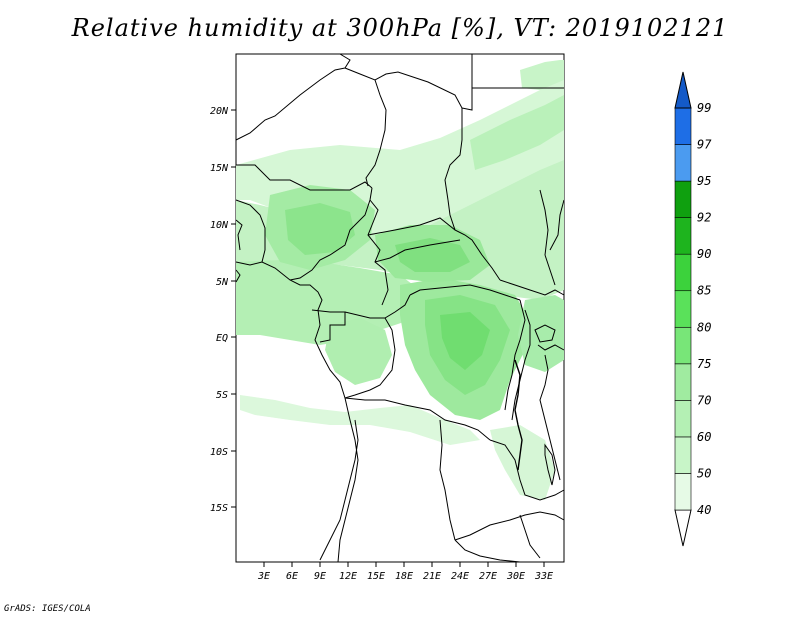 The width and height of the screenshot is (800, 618). I want to click on lat-label-5s: 5S, so click(222, 395).